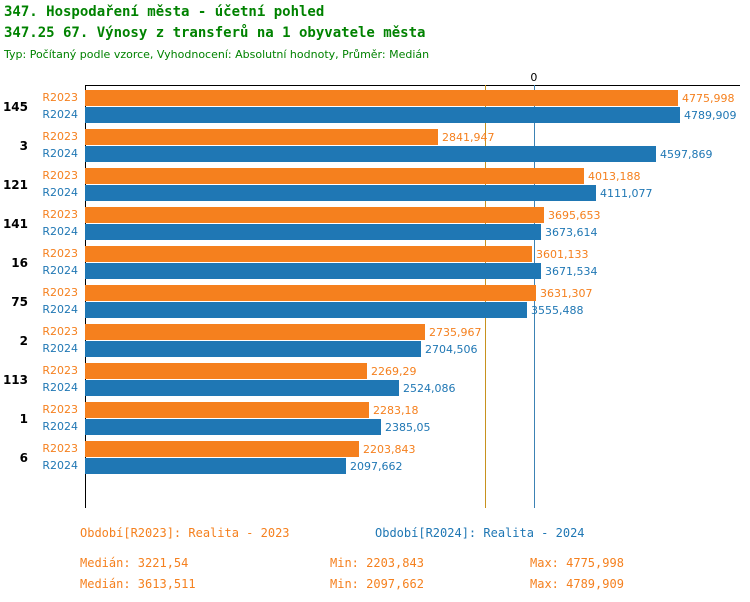 This screenshot has height=602, width=750. I want to click on legend-min-r2023: Min: 2203,843, so click(377, 563).